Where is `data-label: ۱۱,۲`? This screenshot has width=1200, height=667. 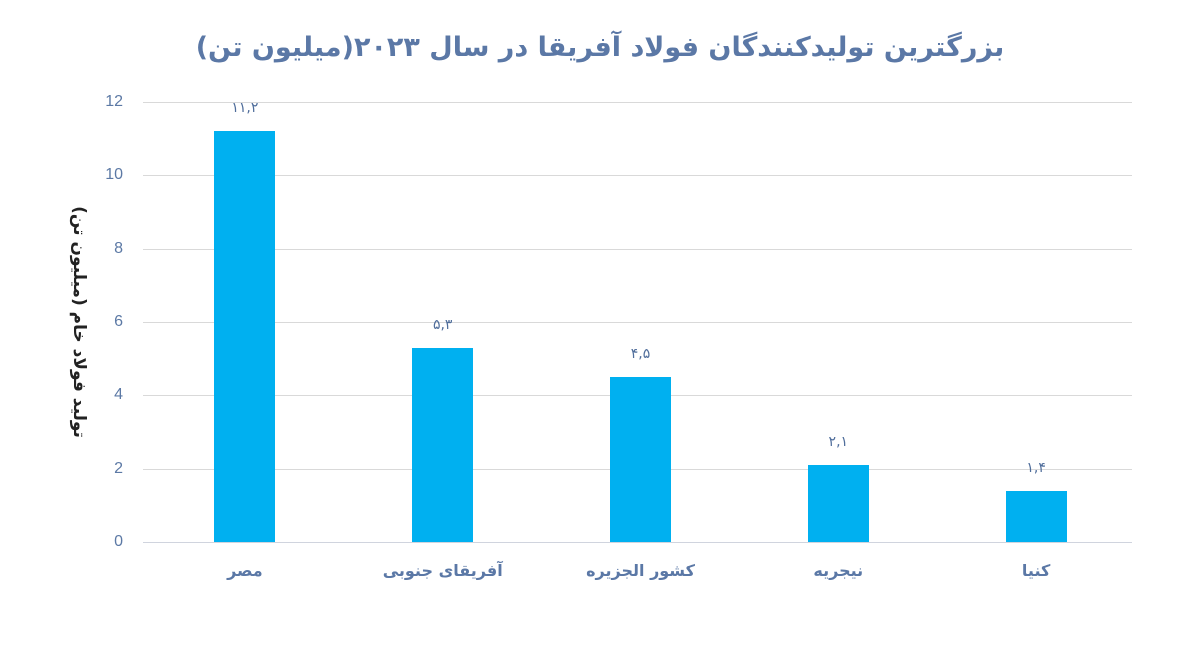 data-label: ۱۱,۲ is located at coordinates (245, 108).